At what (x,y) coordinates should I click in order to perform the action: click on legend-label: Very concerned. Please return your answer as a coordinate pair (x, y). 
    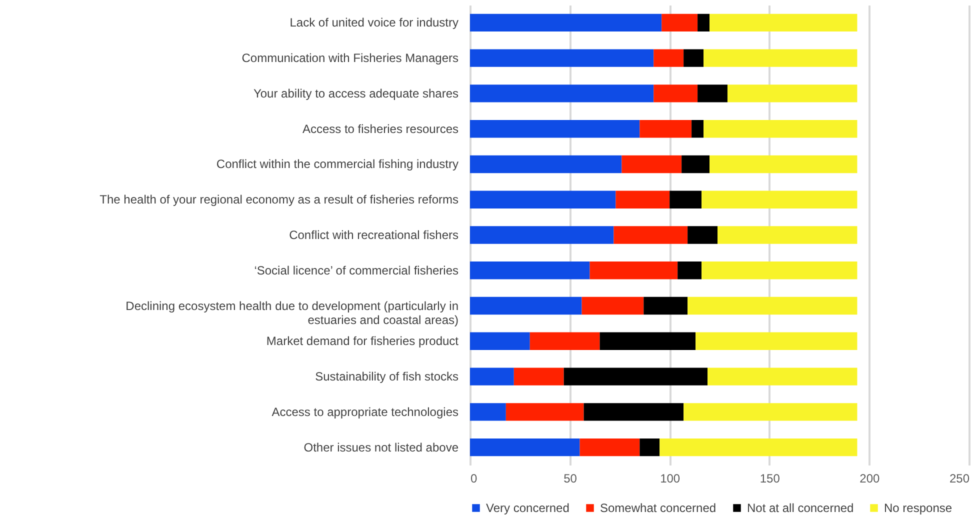
    Looking at the image, I should click on (528, 508).